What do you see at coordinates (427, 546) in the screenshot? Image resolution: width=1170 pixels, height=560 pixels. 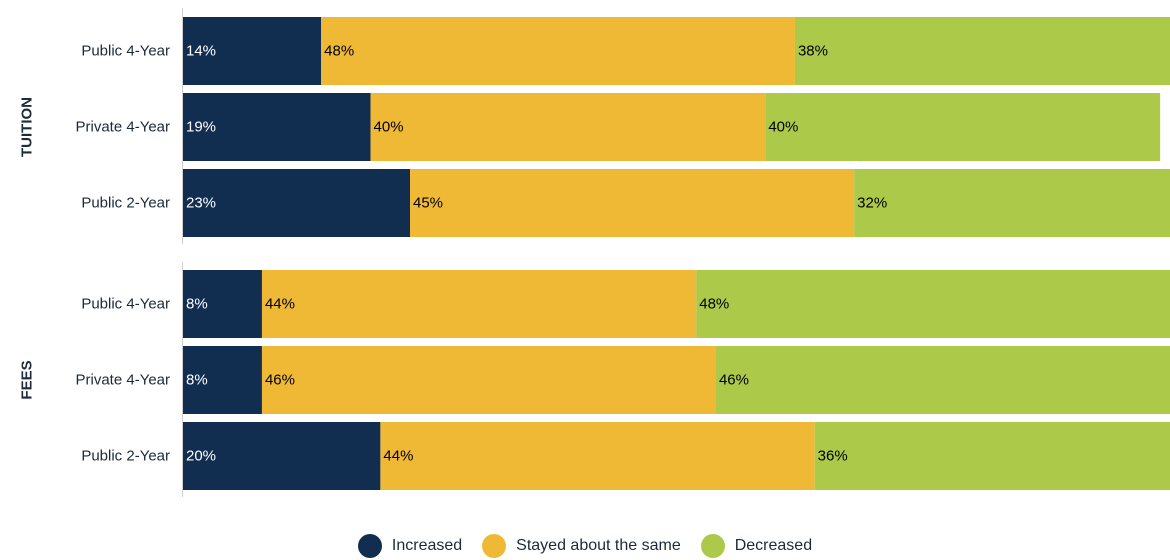 I see `legend-label-increased: Increased` at bounding box center [427, 546].